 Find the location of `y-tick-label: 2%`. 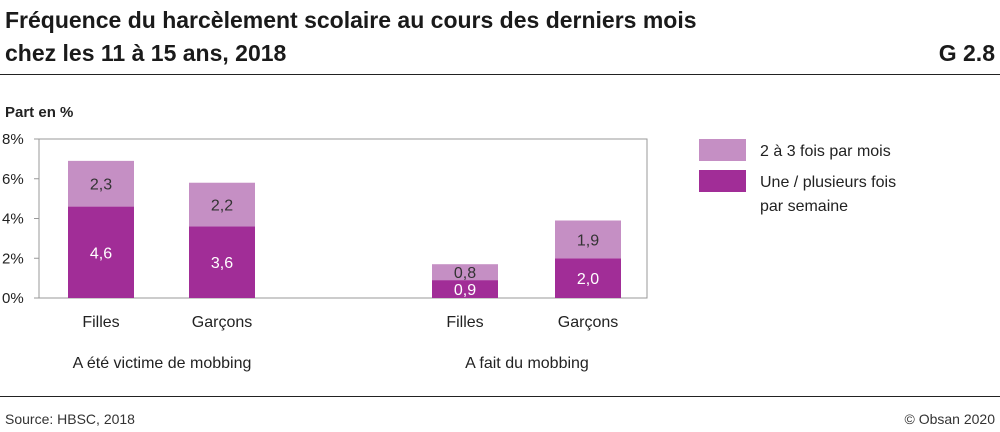

y-tick-label: 2% is located at coordinates (13, 258).